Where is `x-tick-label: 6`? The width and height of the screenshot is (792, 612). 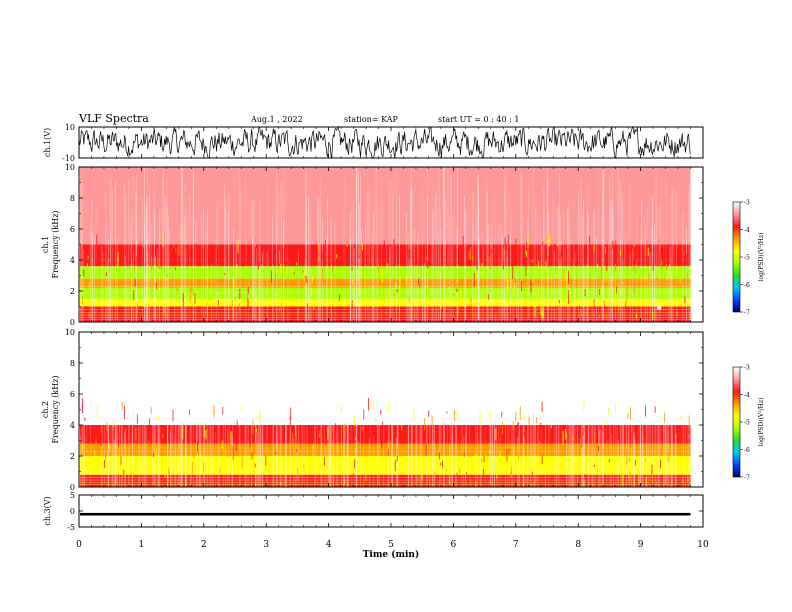
x-tick-label: 6 is located at coordinates (454, 545).